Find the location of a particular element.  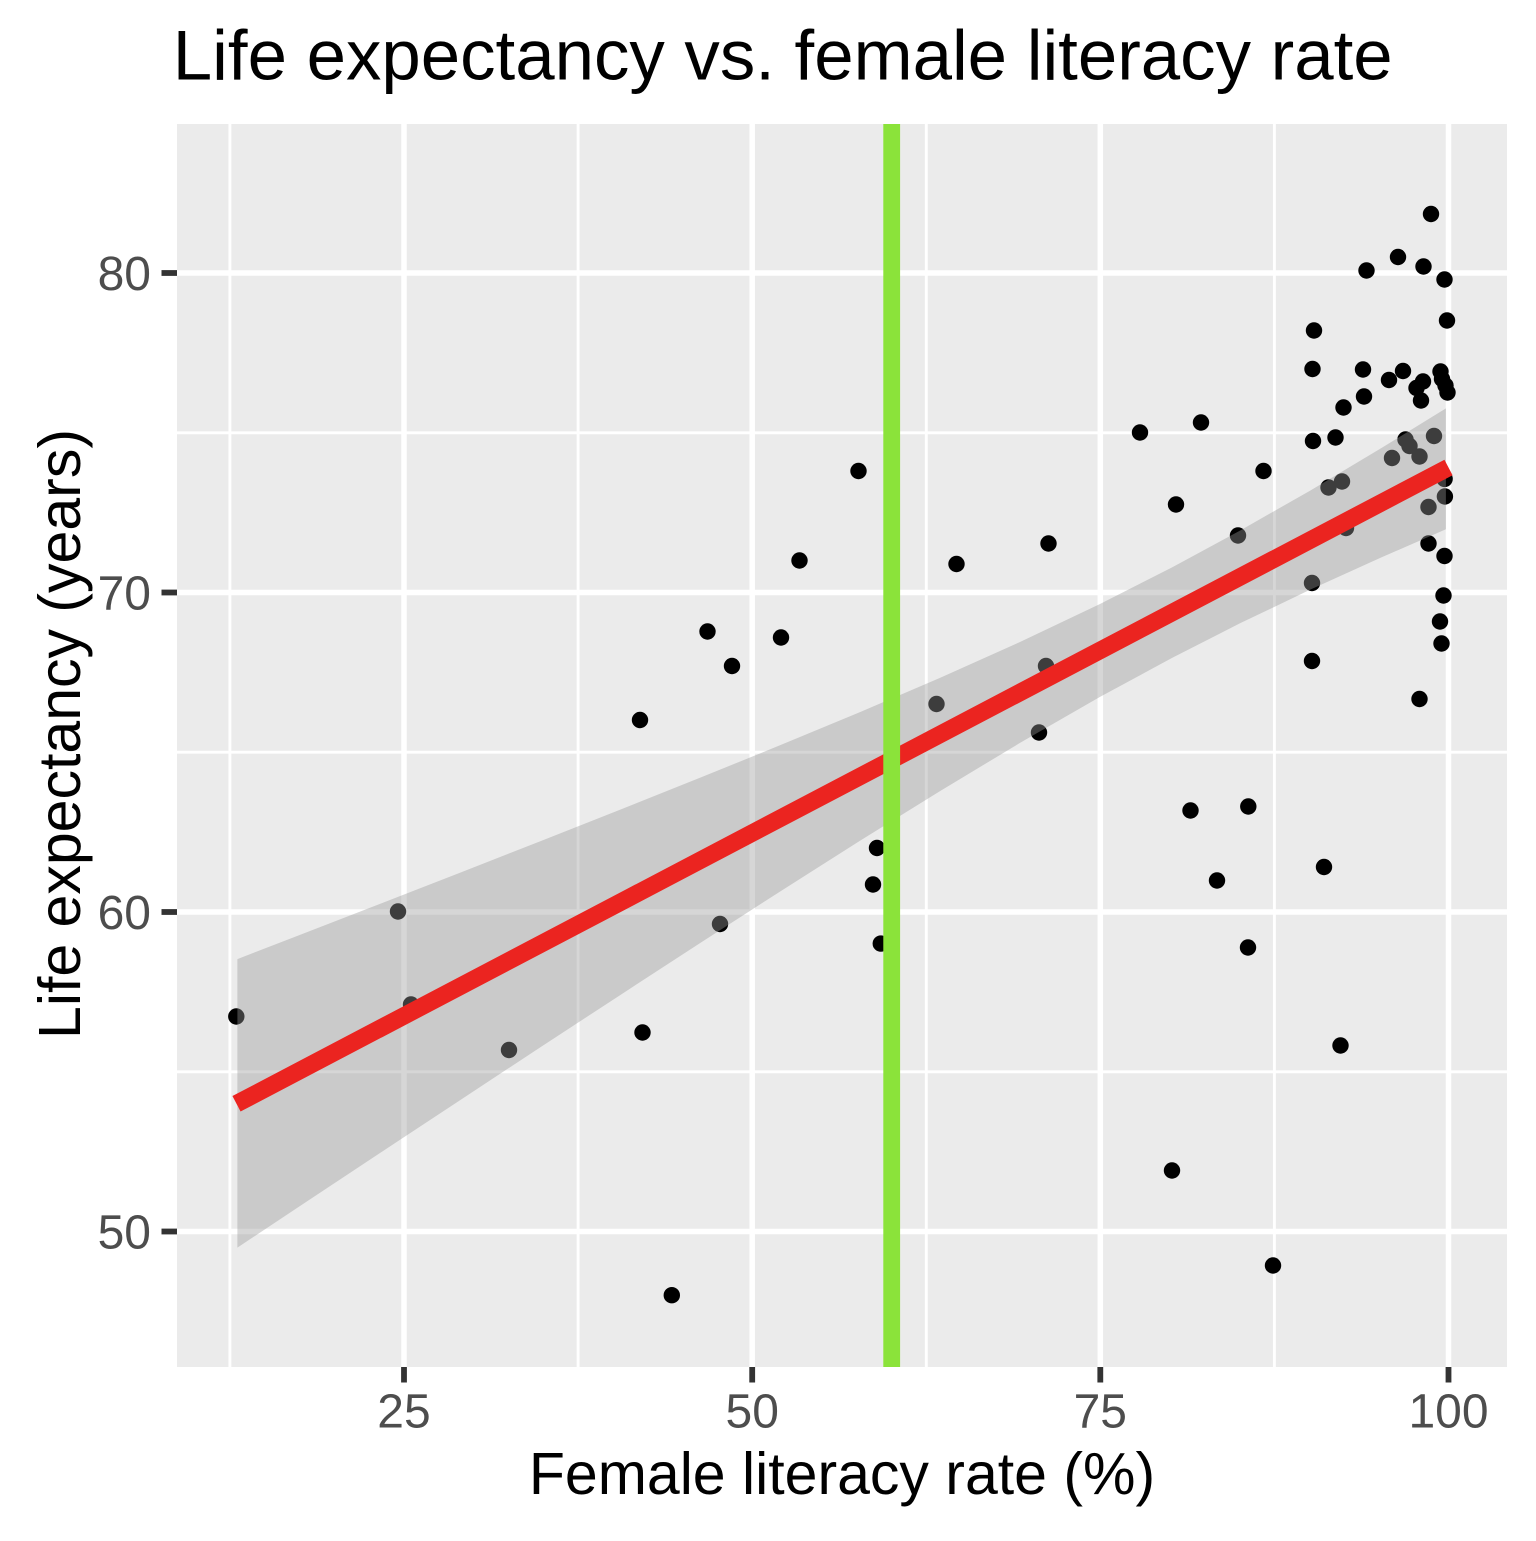

svg-text: Life expectancy (years) is located at coordinates (60, 734).